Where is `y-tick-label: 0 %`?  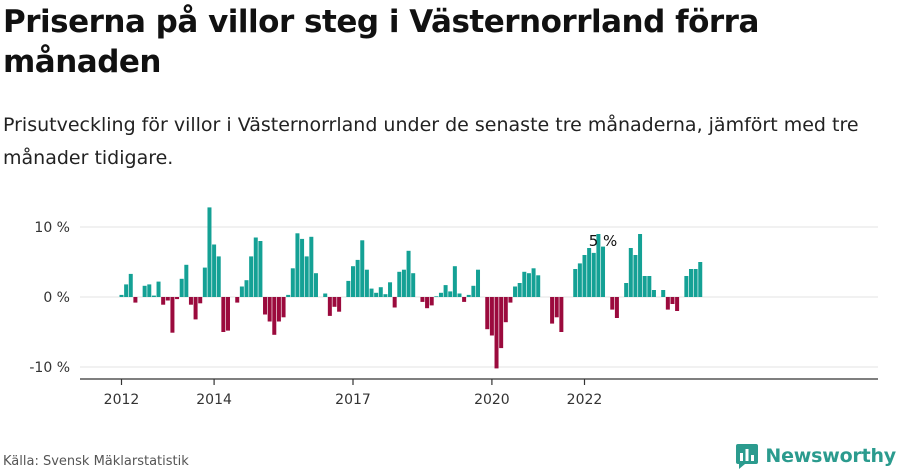
y-tick-label: 0 % is located at coordinates (56, 298).